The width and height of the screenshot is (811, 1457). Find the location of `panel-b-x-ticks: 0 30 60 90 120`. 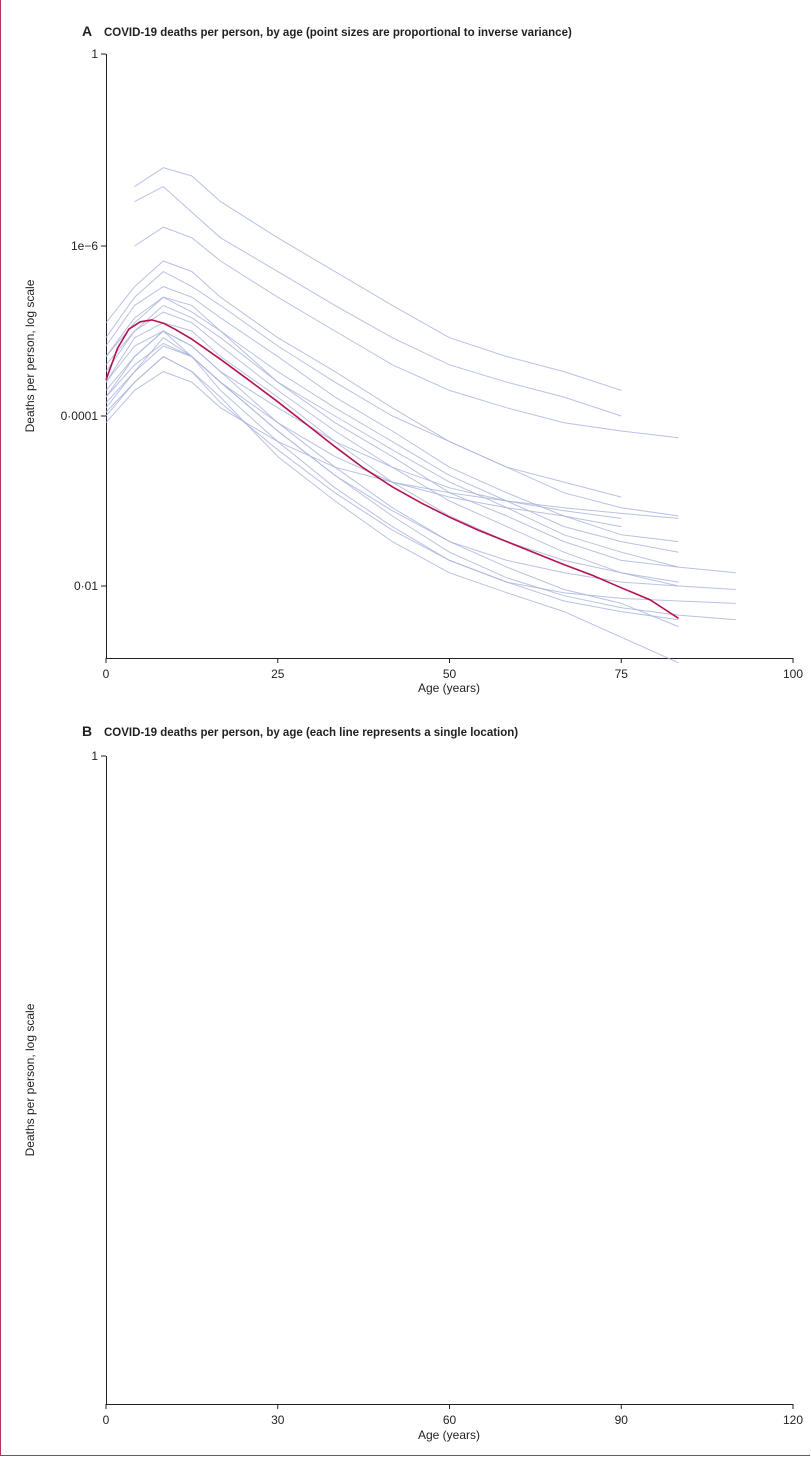

panel-b-x-ticks: 0 30 60 90 120 is located at coordinates (453, 1415).